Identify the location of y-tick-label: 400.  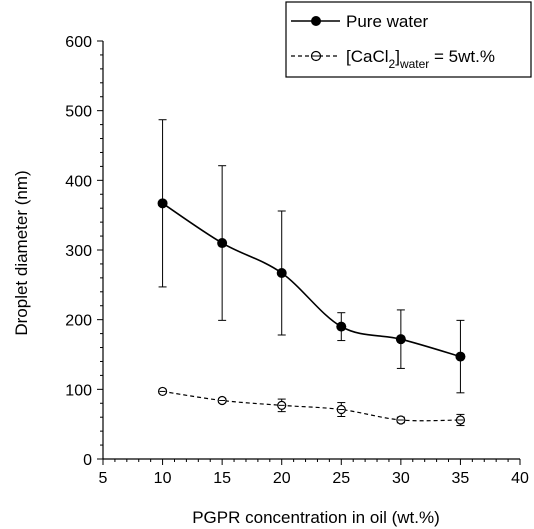
(78, 181).